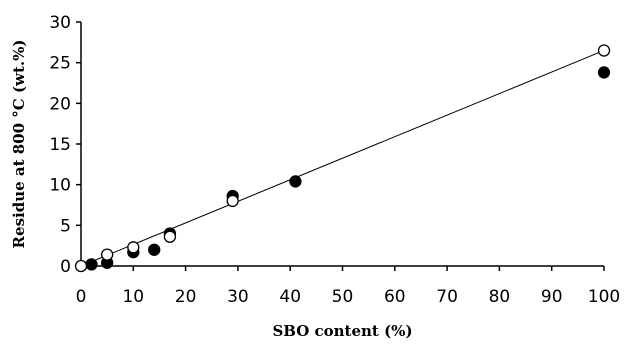 The width and height of the screenshot is (624, 346). I want to click on x-tick-label: 50, so click(343, 297).